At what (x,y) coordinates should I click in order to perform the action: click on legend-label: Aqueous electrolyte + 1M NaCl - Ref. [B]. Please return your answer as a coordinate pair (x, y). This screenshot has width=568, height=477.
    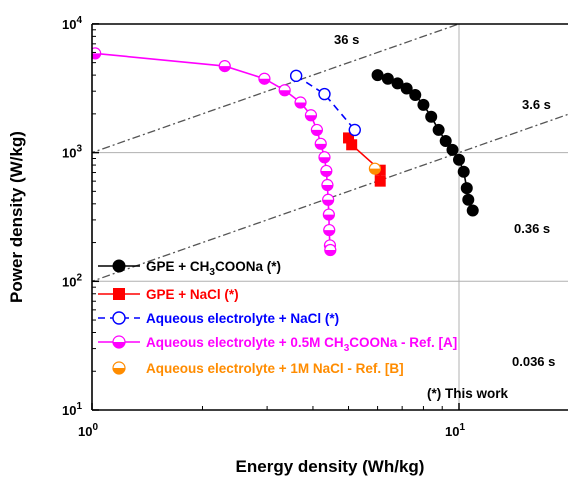
    Looking at the image, I should click on (275, 368).